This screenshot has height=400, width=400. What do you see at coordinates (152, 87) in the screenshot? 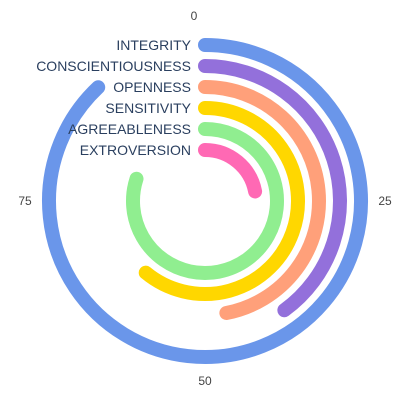
I see `label-openness: OPENNESS` at bounding box center [152, 87].